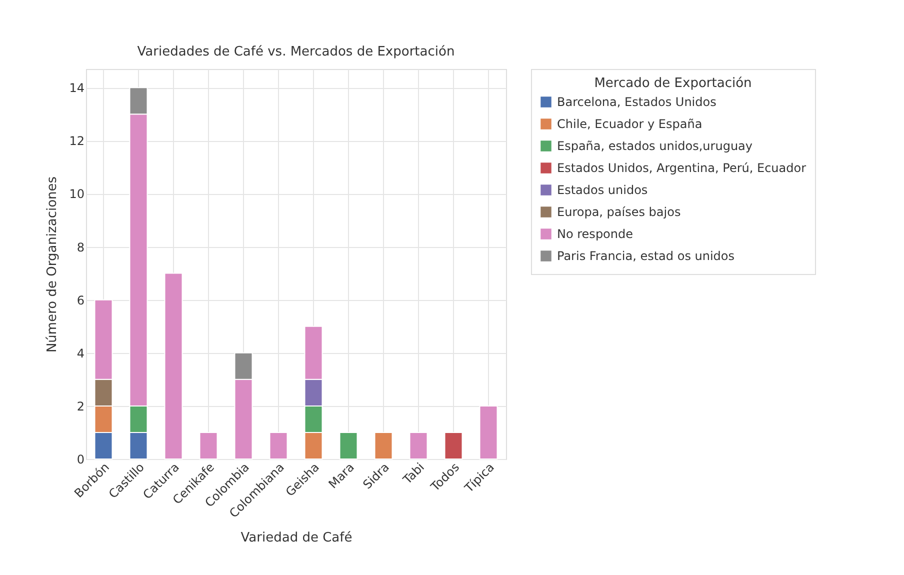 This screenshot has height=575, width=904. I want to click on chart-title: Variedades de Café vs. Mercados de Exportación, so click(296, 52).